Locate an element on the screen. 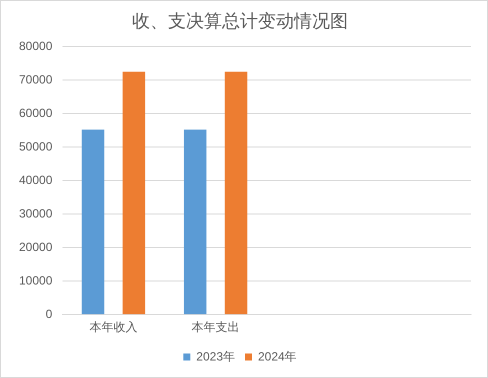  y-tick-label: 0 is located at coordinates (49, 313).